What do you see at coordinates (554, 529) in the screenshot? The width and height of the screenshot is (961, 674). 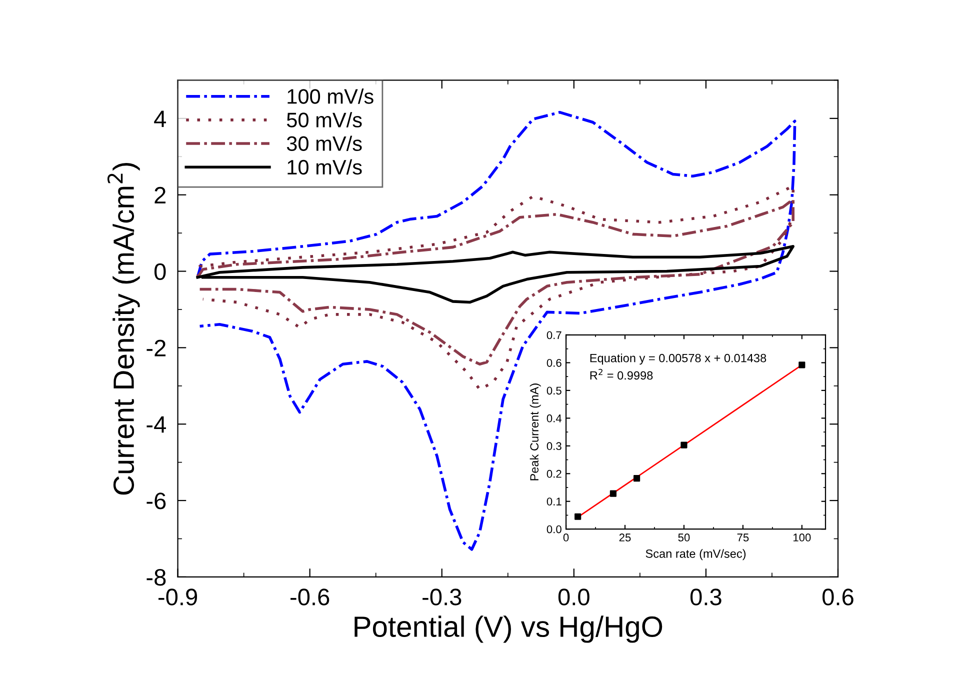 I see `y-tick-label: 0.0` at bounding box center [554, 529].